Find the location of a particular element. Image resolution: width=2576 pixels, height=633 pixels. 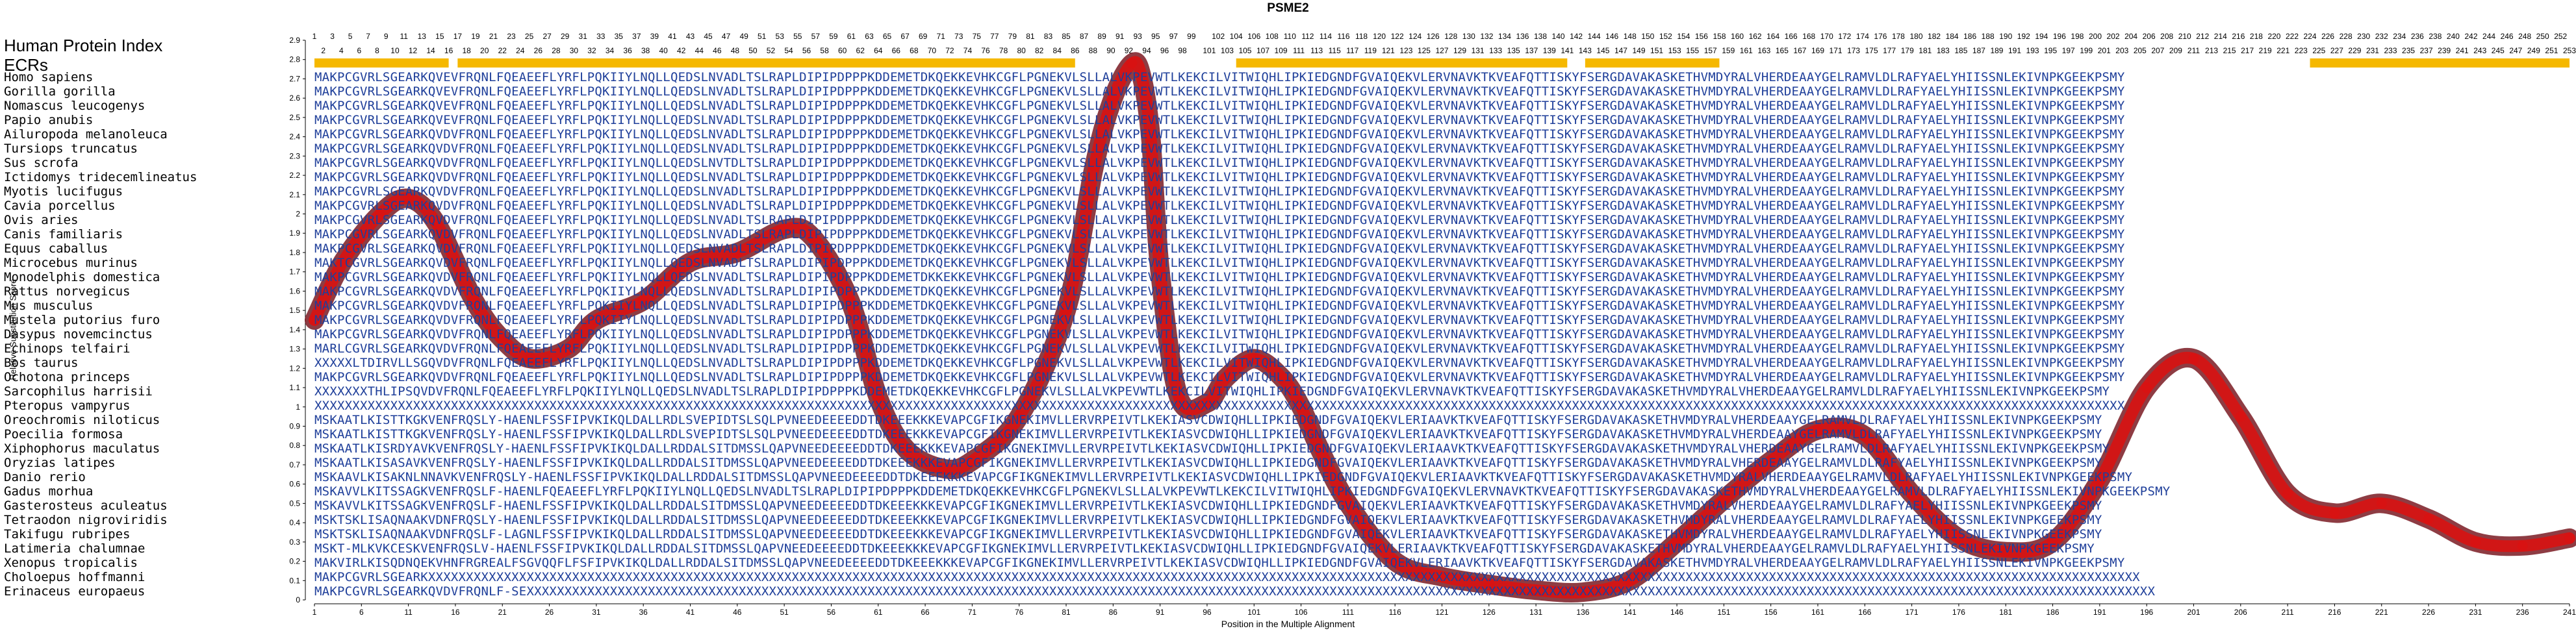

top-tick-label: 89 is located at coordinates (1101, 37).